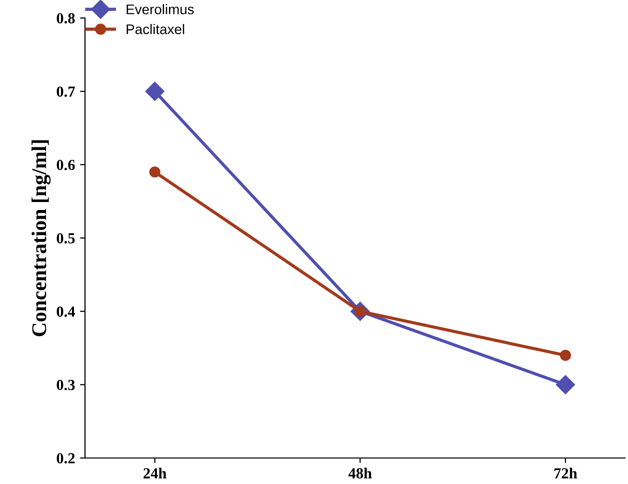  Describe the element at coordinates (65, 18) in the screenshot. I see `y-tick-label: 0.8` at that location.